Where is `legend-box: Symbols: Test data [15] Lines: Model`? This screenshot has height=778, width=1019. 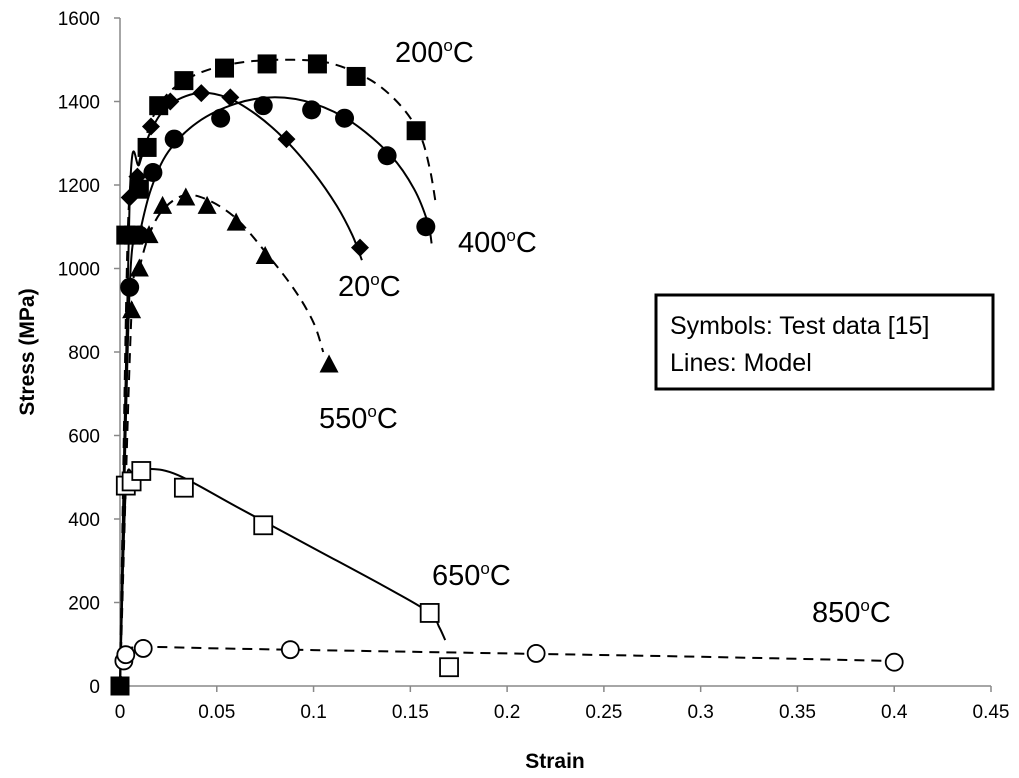 legend-box: Symbols: Test data [15] Lines: Model is located at coordinates (824, 342).